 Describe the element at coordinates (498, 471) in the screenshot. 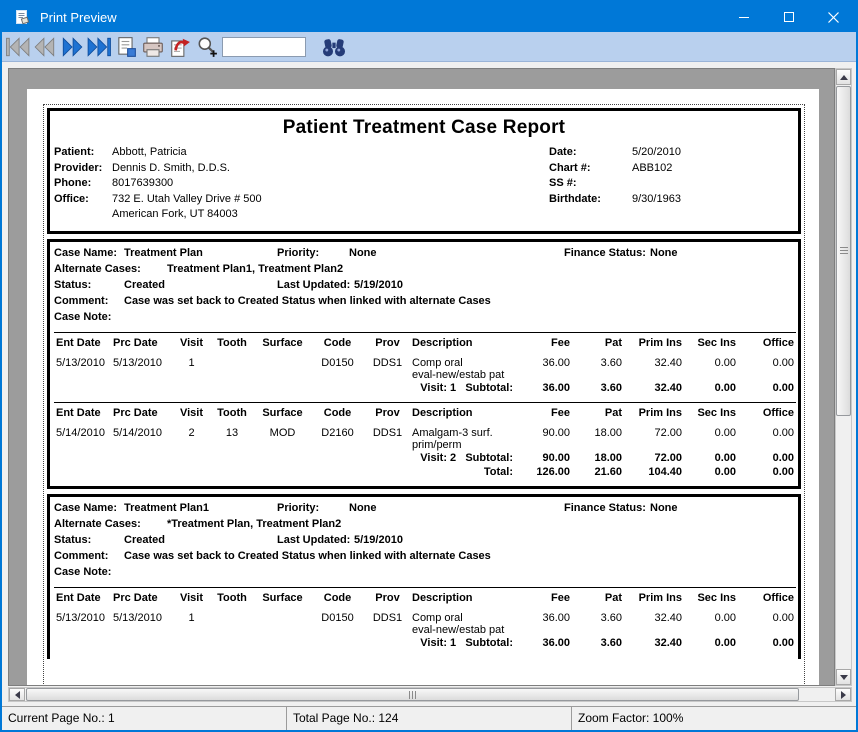

I see `total-label: Total:` at that location.